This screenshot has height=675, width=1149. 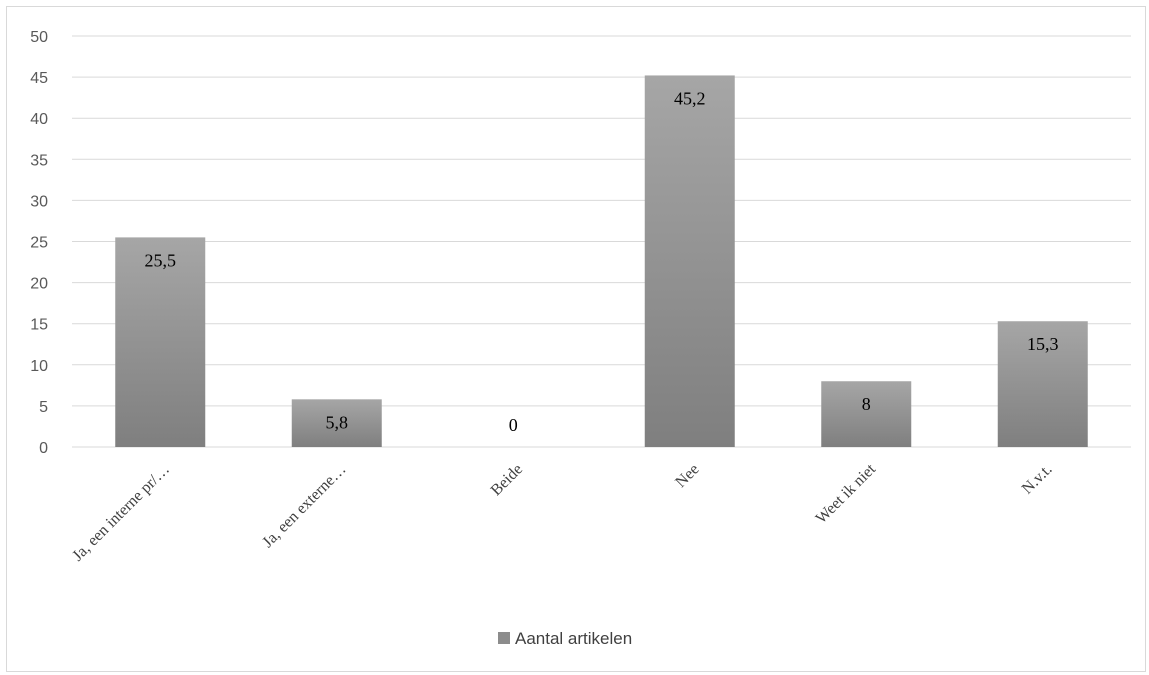 I want to click on y-tick-label: 50, so click(x=39, y=37).